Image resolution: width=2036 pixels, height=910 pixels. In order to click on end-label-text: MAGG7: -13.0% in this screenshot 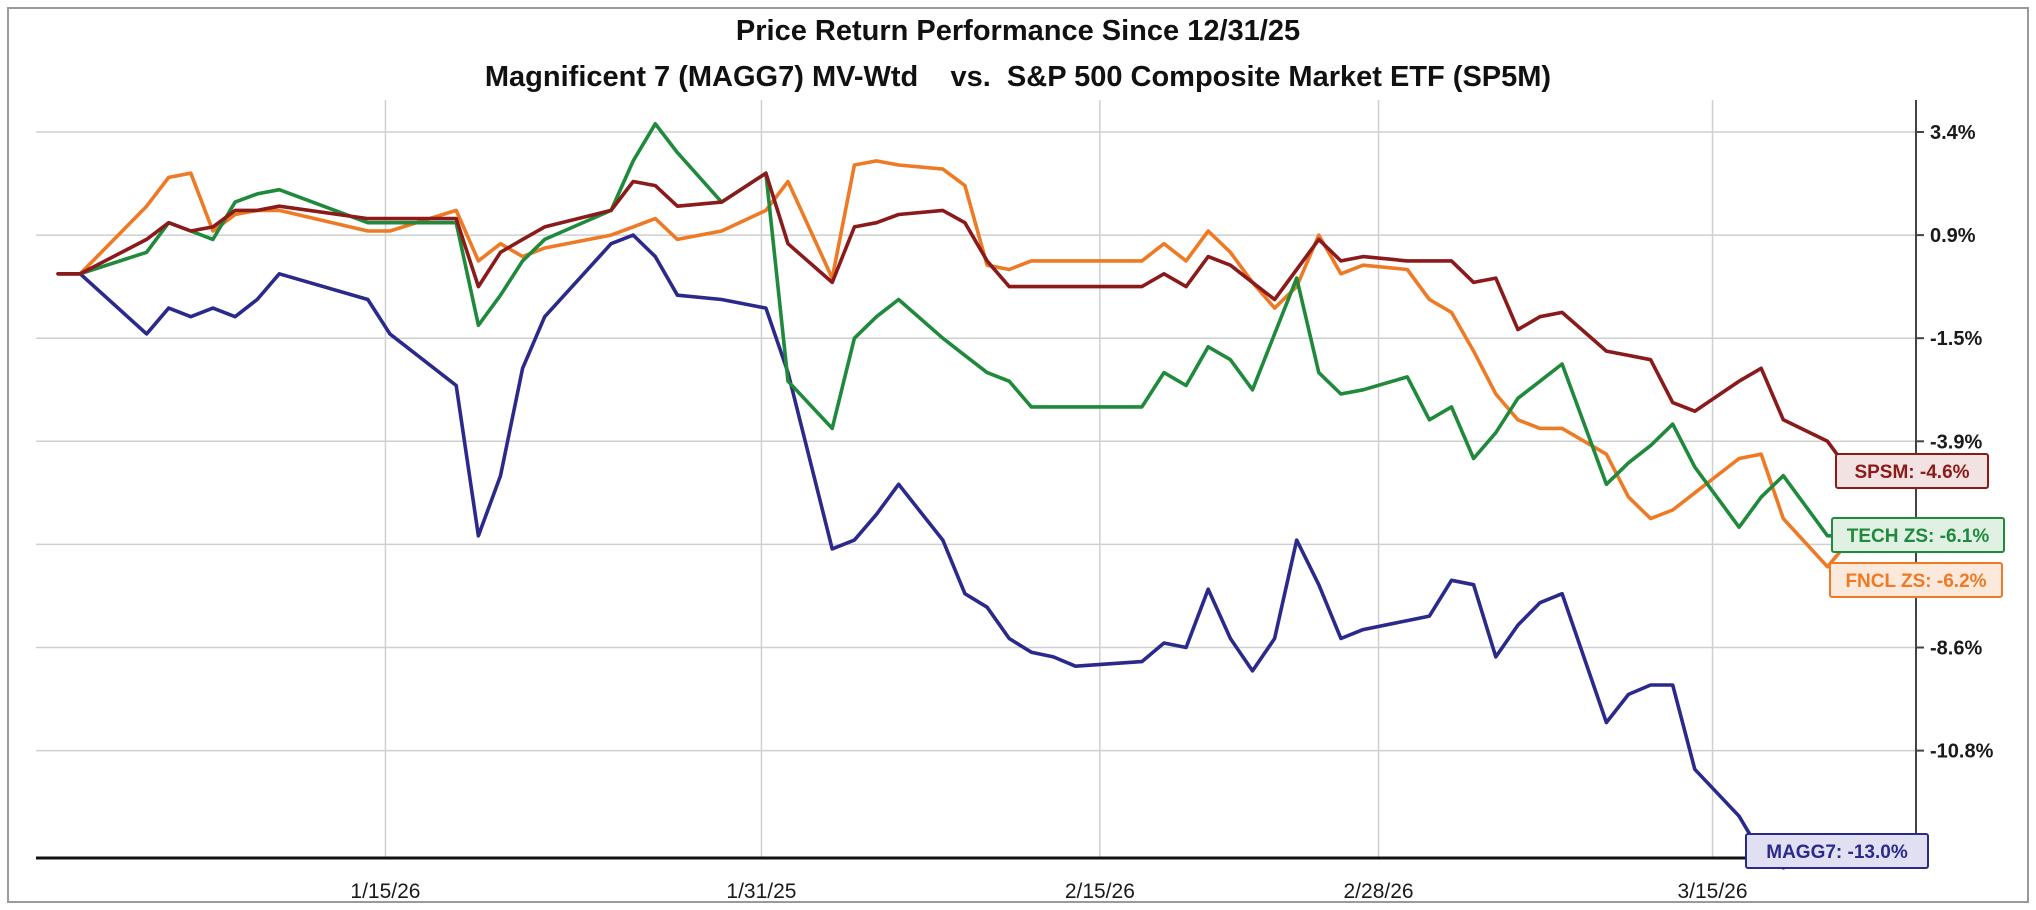, I will do `click(1837, 852)`.